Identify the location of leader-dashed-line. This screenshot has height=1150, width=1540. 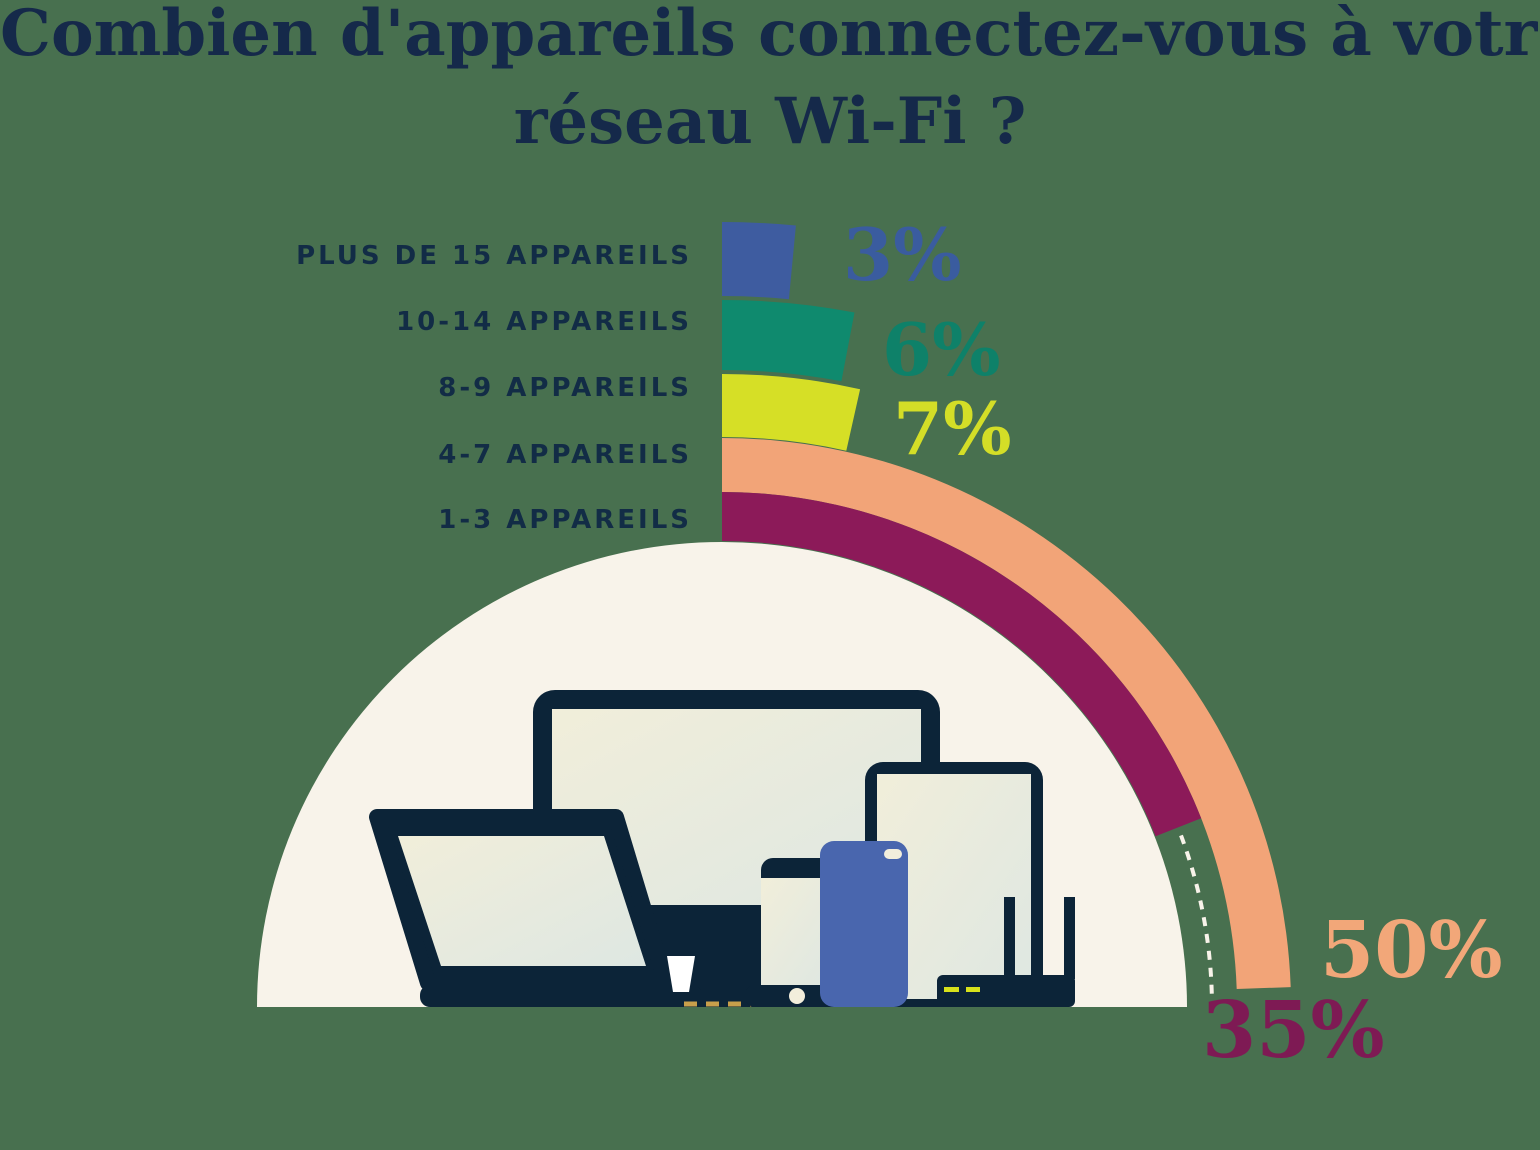
(1196, 914).